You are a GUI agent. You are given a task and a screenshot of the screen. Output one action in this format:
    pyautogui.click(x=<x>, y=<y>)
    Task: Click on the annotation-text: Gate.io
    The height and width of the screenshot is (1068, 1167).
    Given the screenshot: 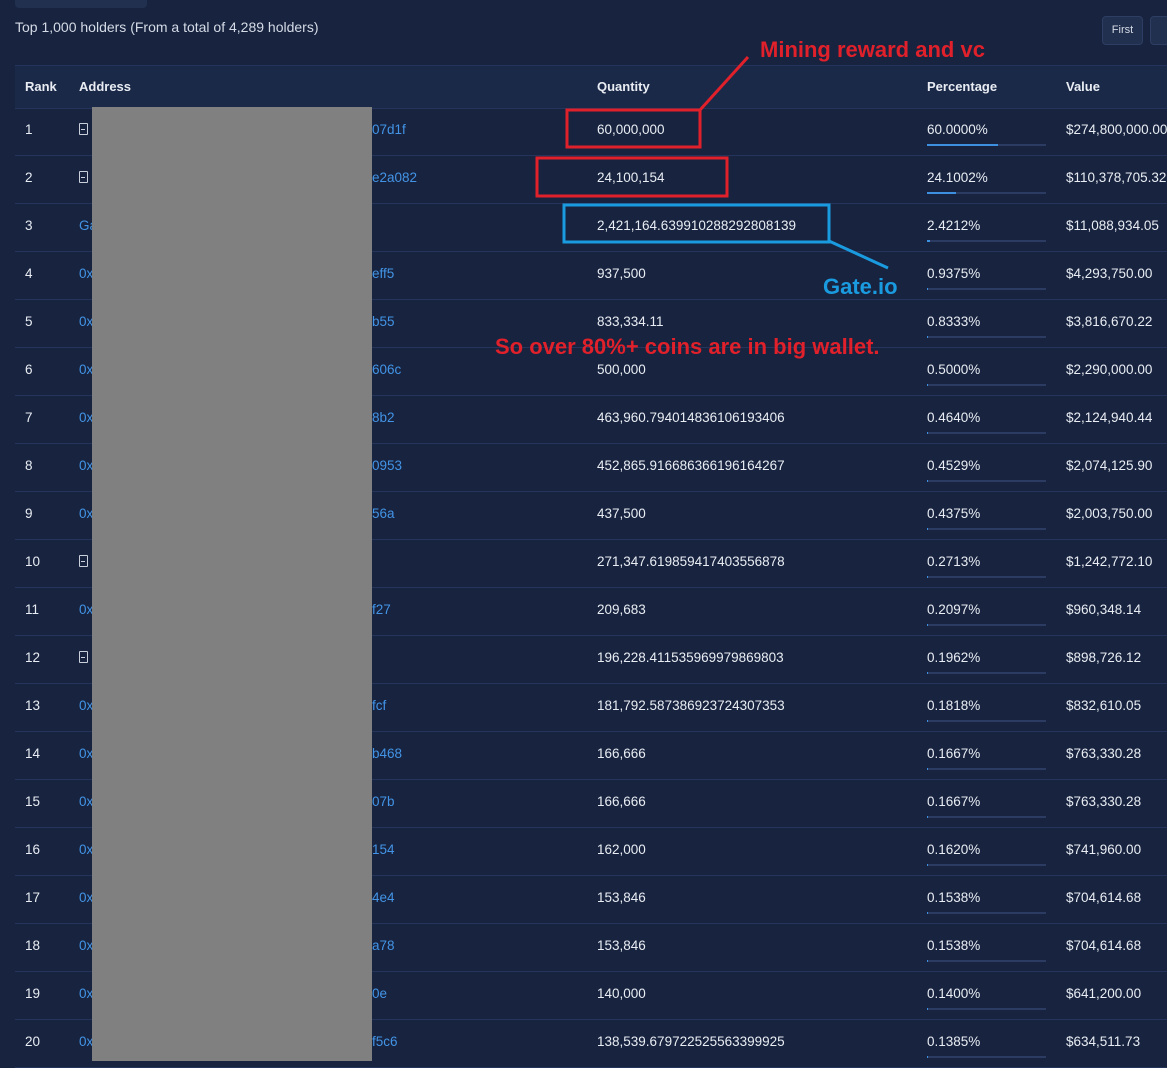 What is the action you would take?
    pyautogui.click(x=860, y=287)
    